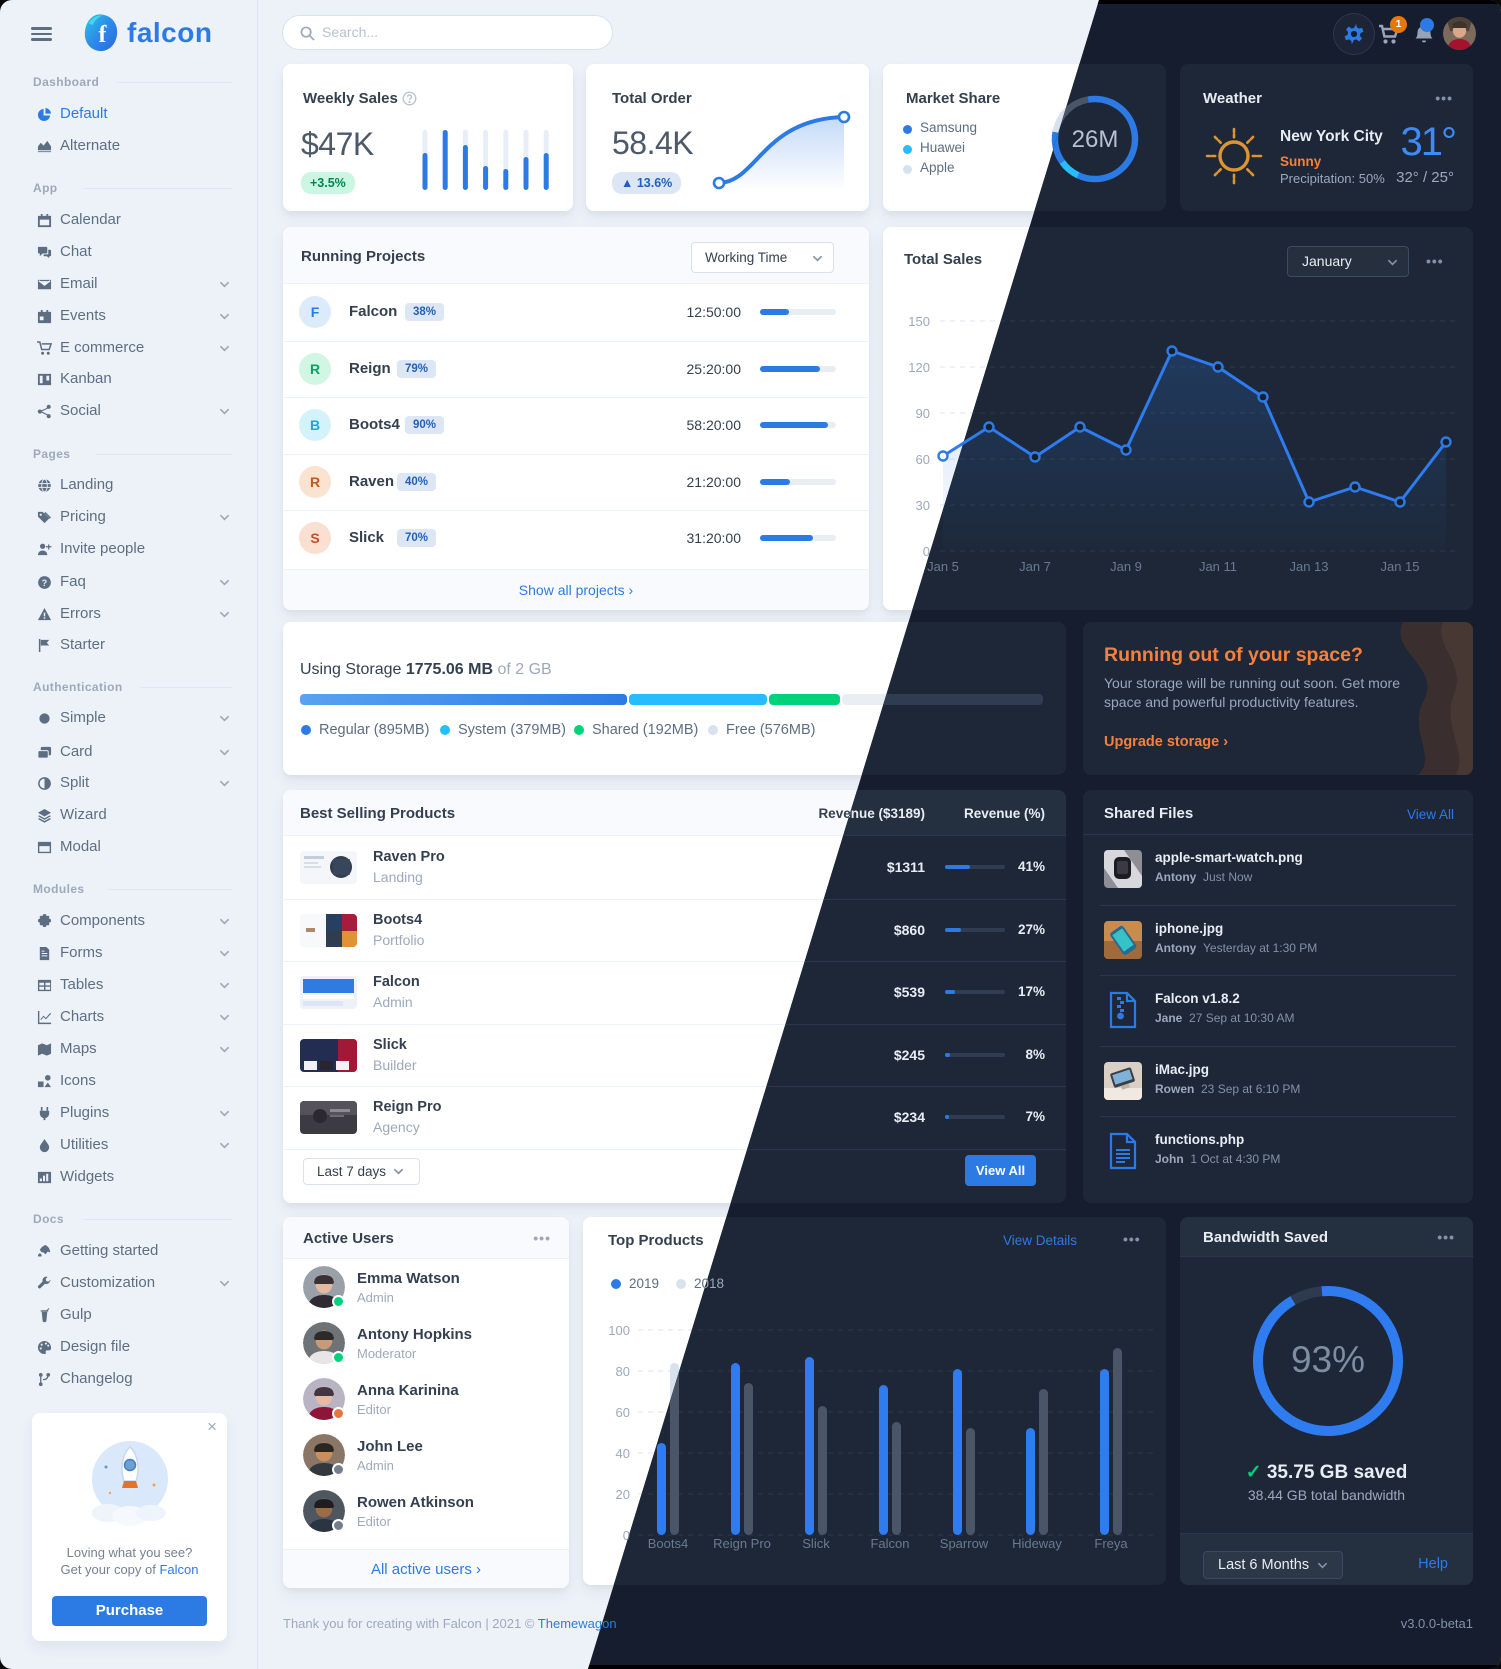  Describe the element at coordinates (102, 35) in the screenshot. I see `svg-text: f` at that location.